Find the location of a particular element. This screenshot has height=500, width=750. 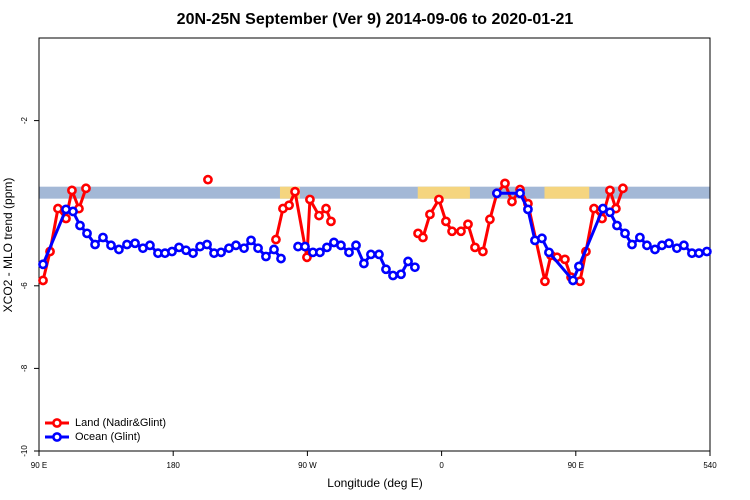

x-tick-label: 540 is located at coordinates (710, 465).